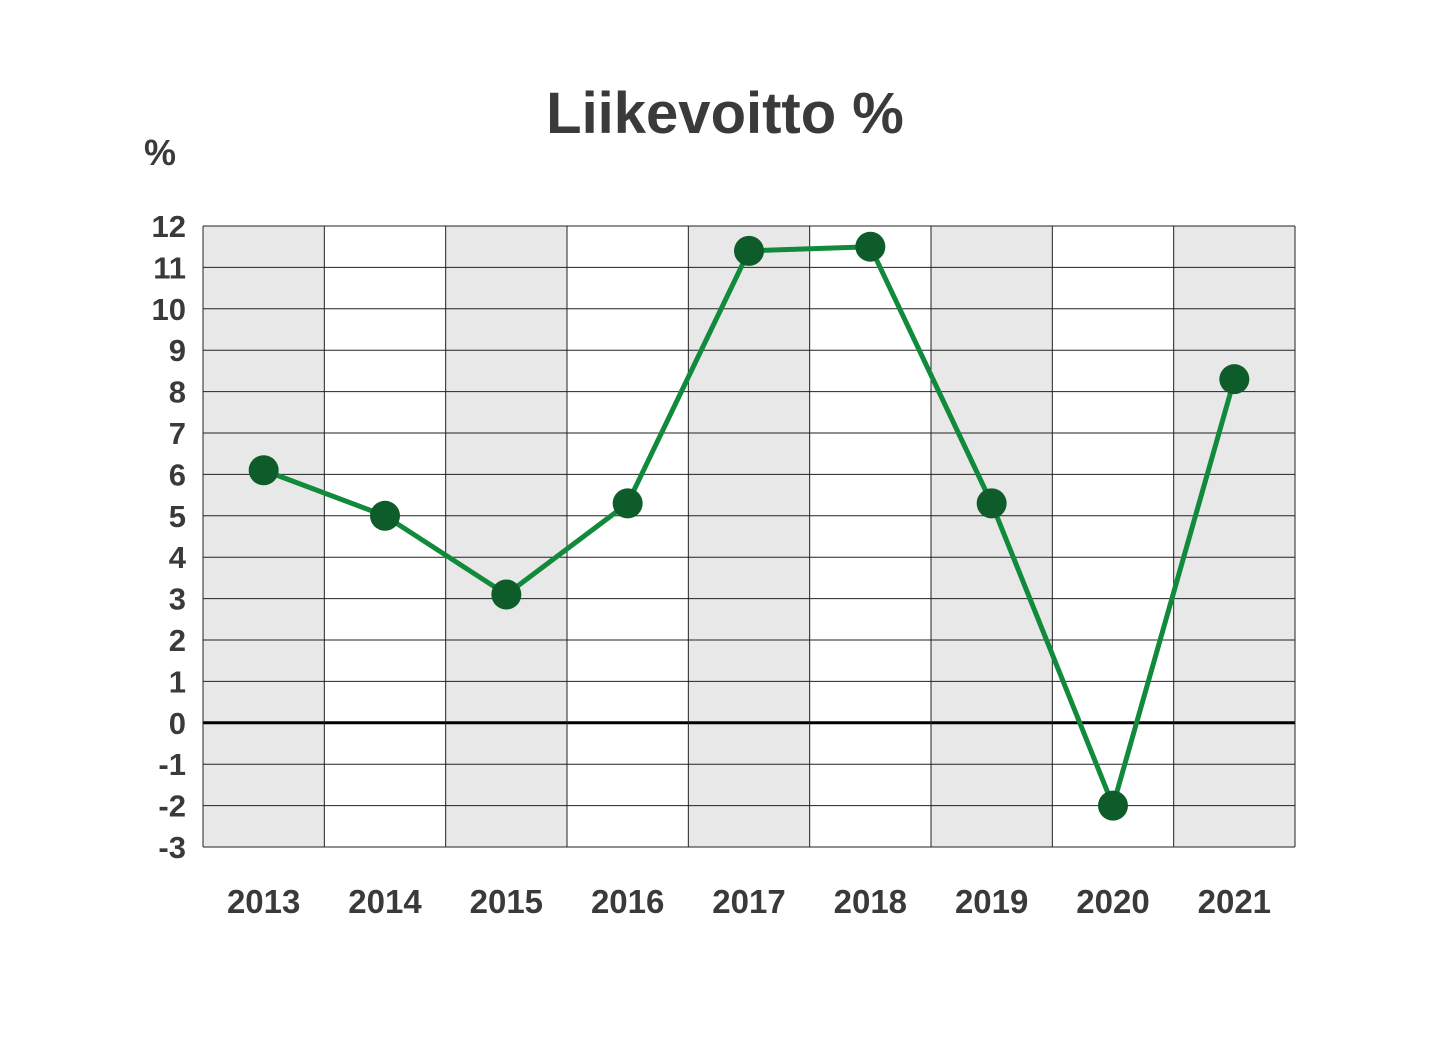 This screenshot has height=1041, width=1450. I want to click on column-band-2013, so click(264, 536).